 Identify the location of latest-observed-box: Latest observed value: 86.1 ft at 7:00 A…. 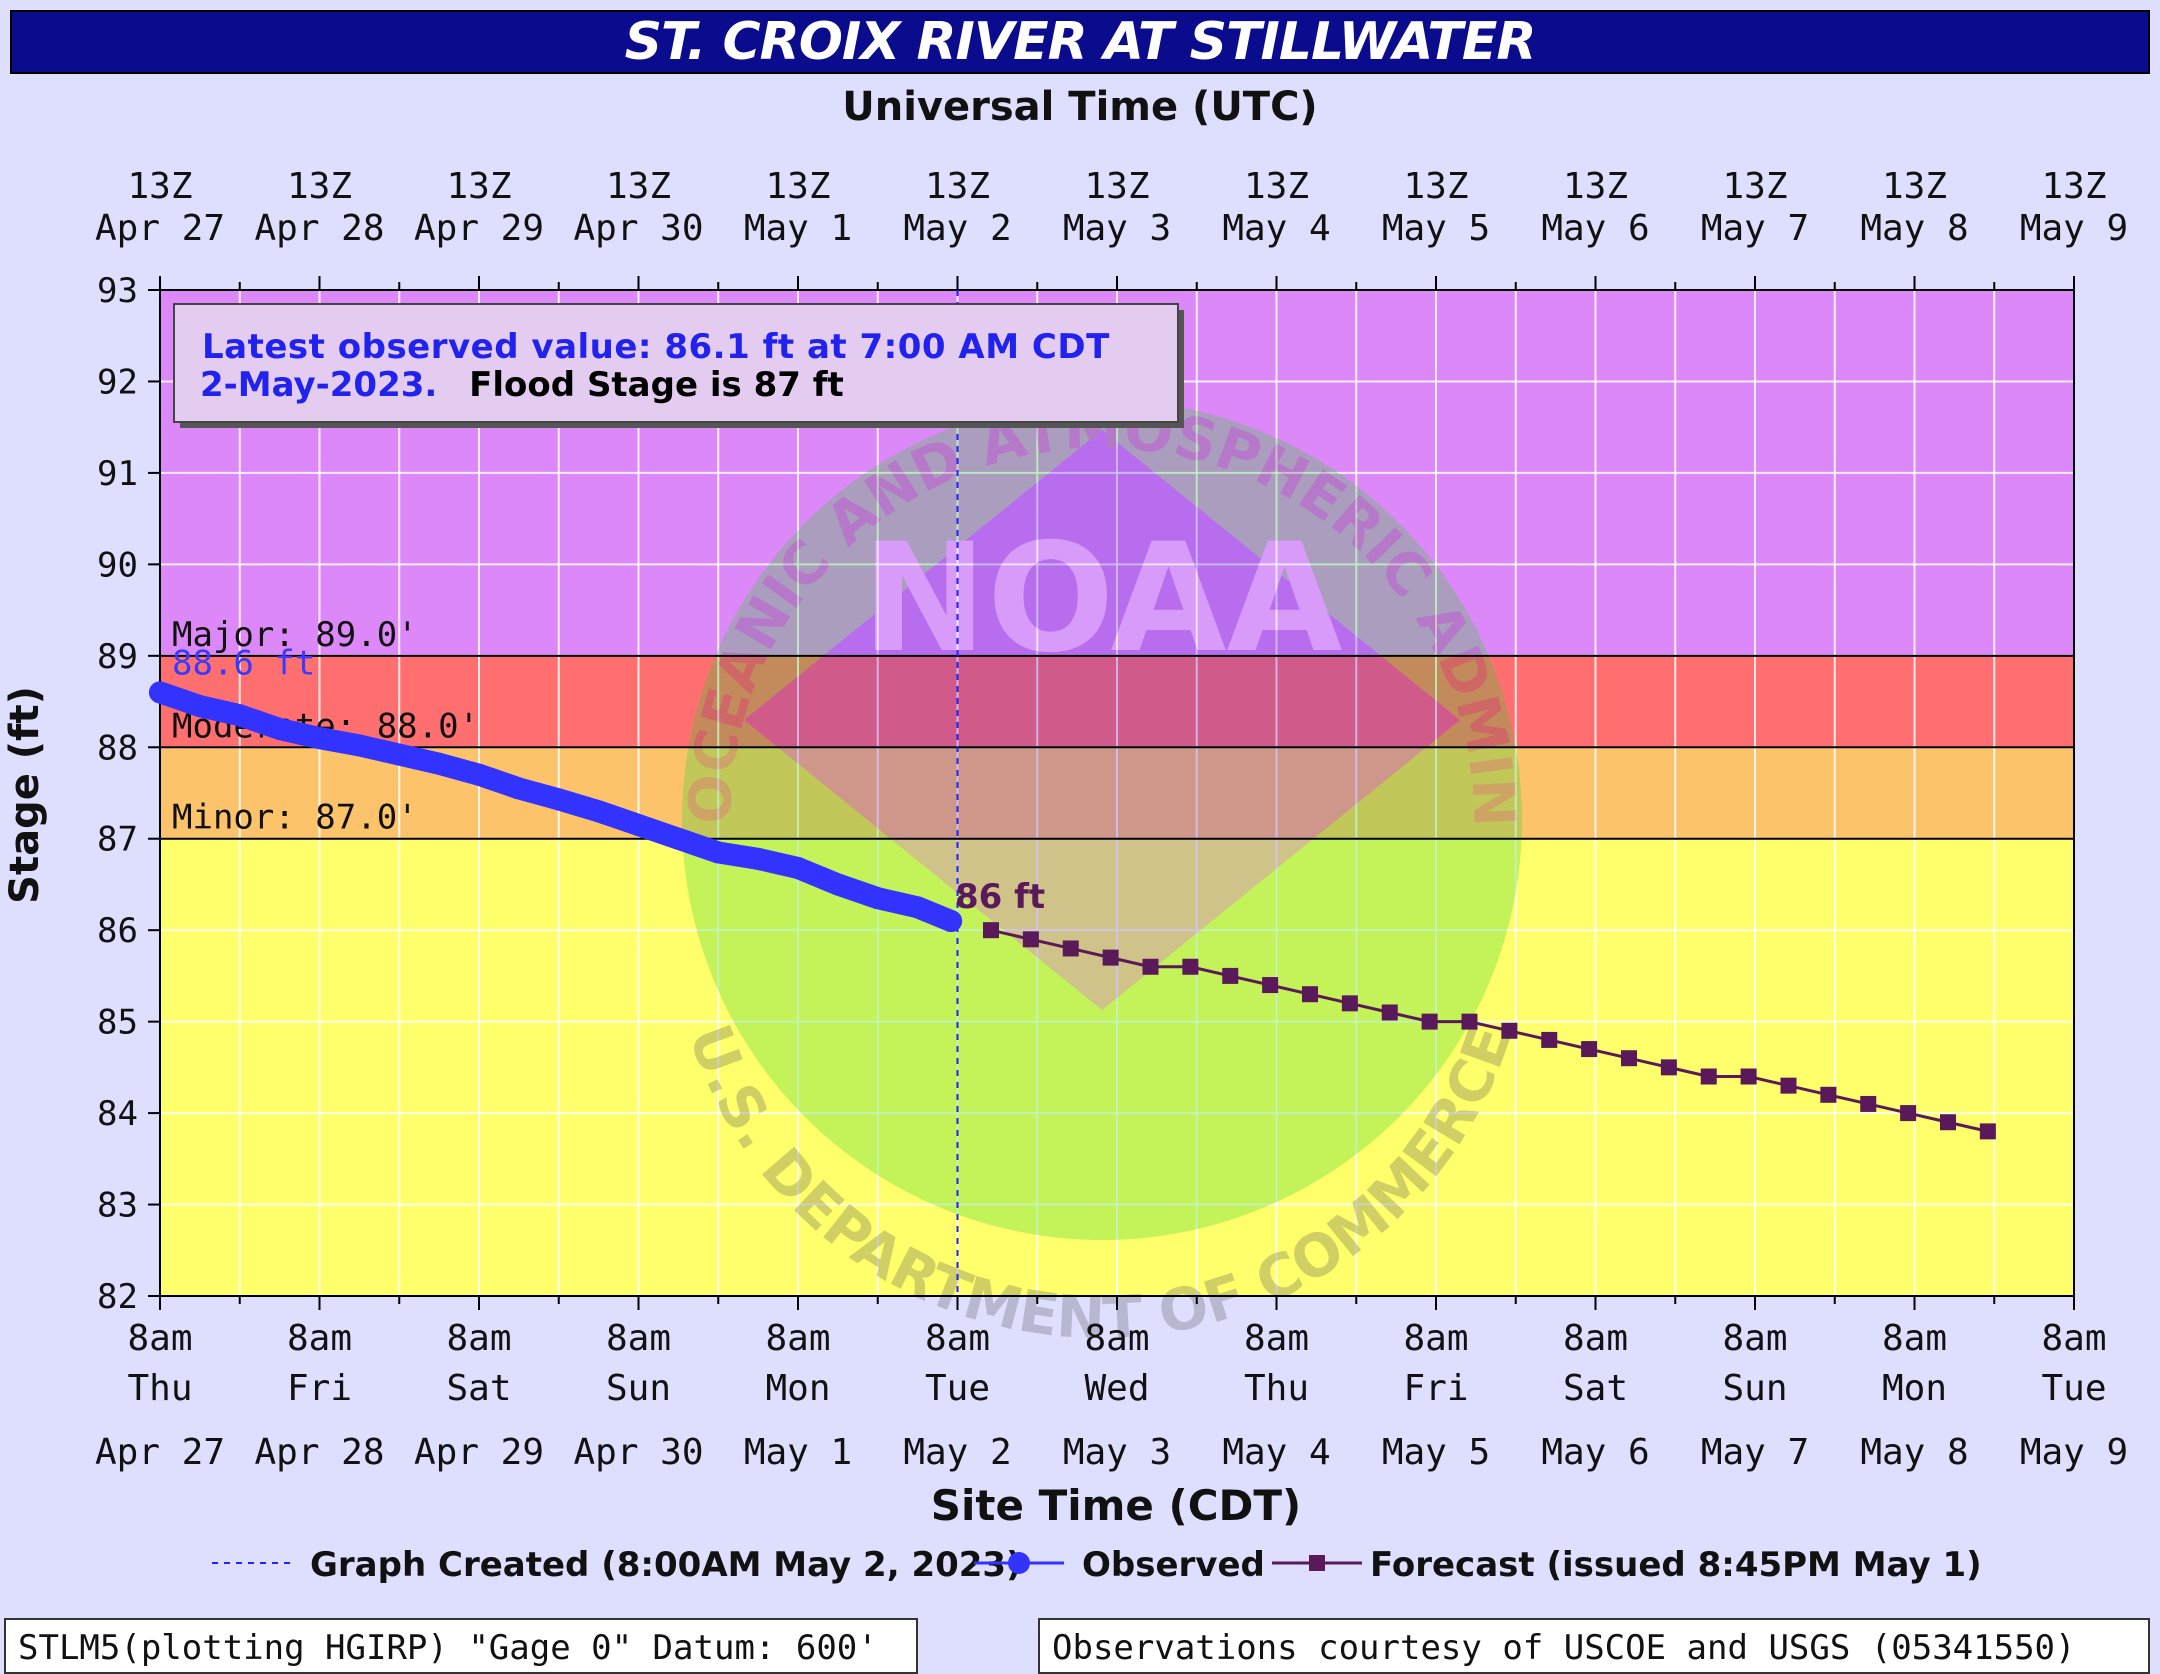
(678, 365).